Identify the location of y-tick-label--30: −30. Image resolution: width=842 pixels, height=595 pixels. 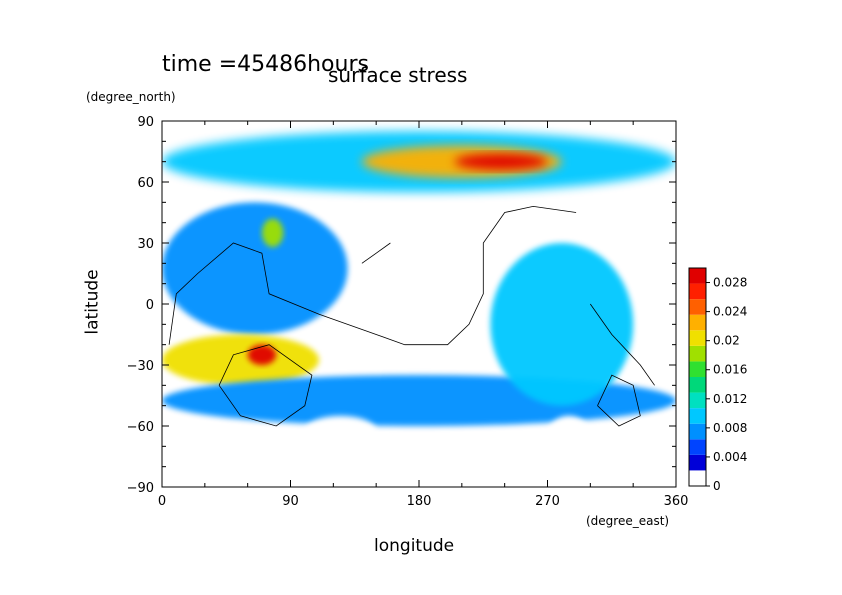
(140, 366).